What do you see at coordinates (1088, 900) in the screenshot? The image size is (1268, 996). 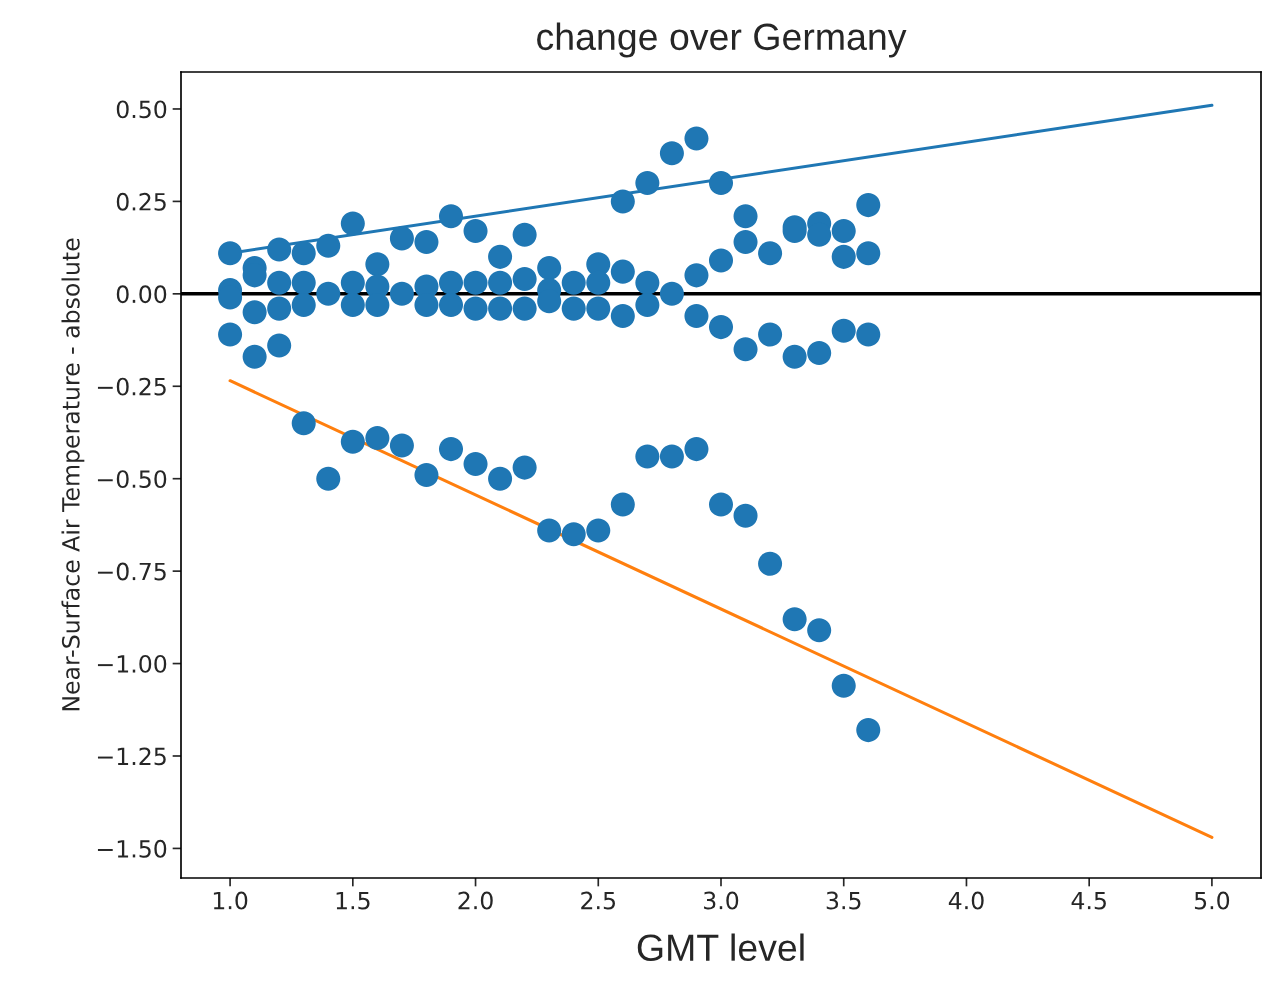 I see `x-tick-label: 4.5` at bounding box center [1088, 900].